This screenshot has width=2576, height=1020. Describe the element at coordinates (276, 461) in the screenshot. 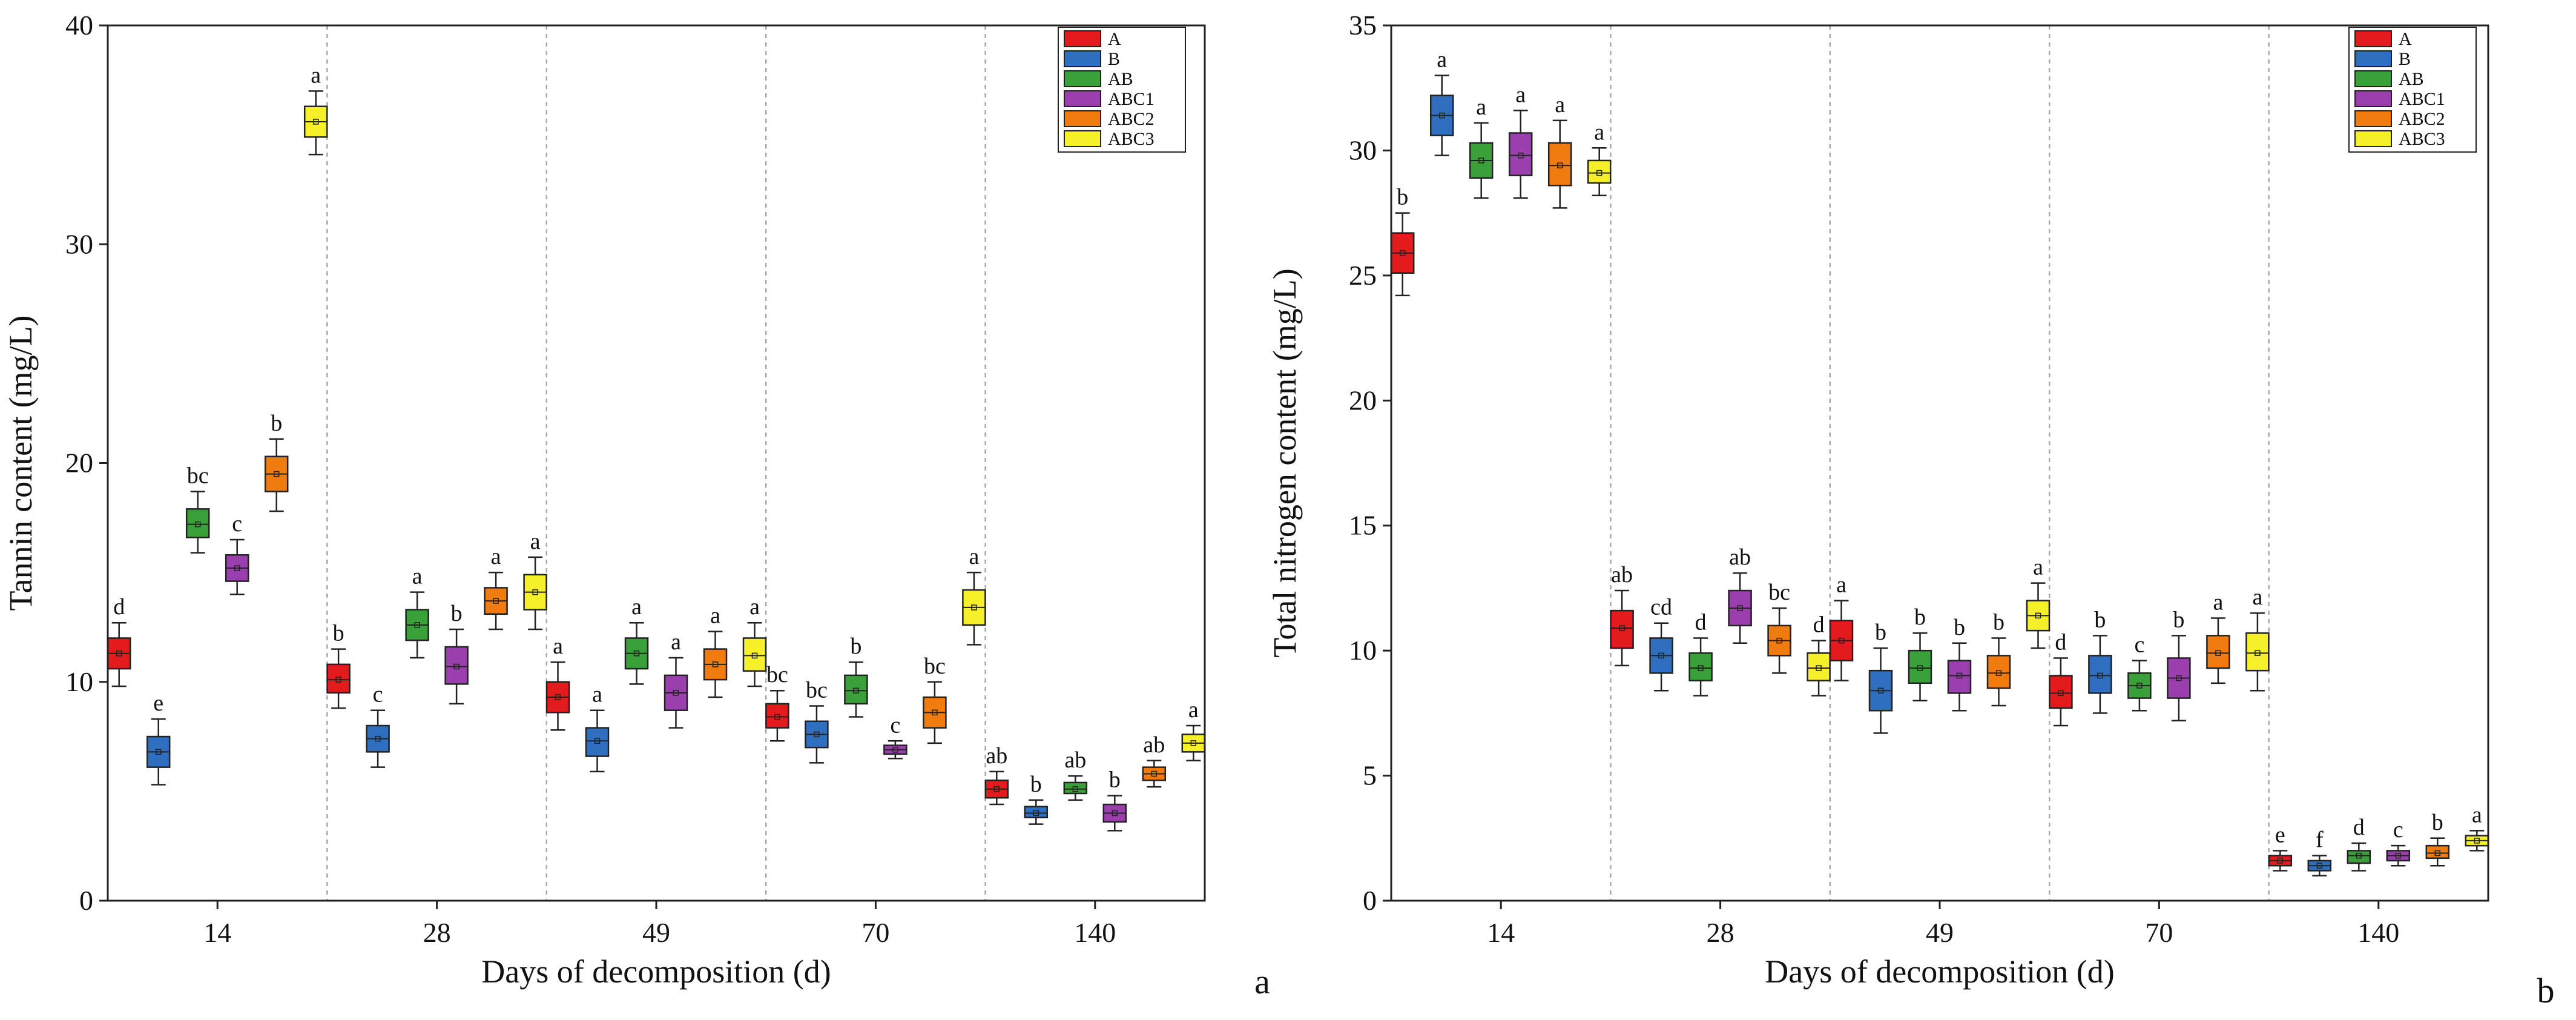

I see `panel-a-box-ABC2-14: b` at that location.